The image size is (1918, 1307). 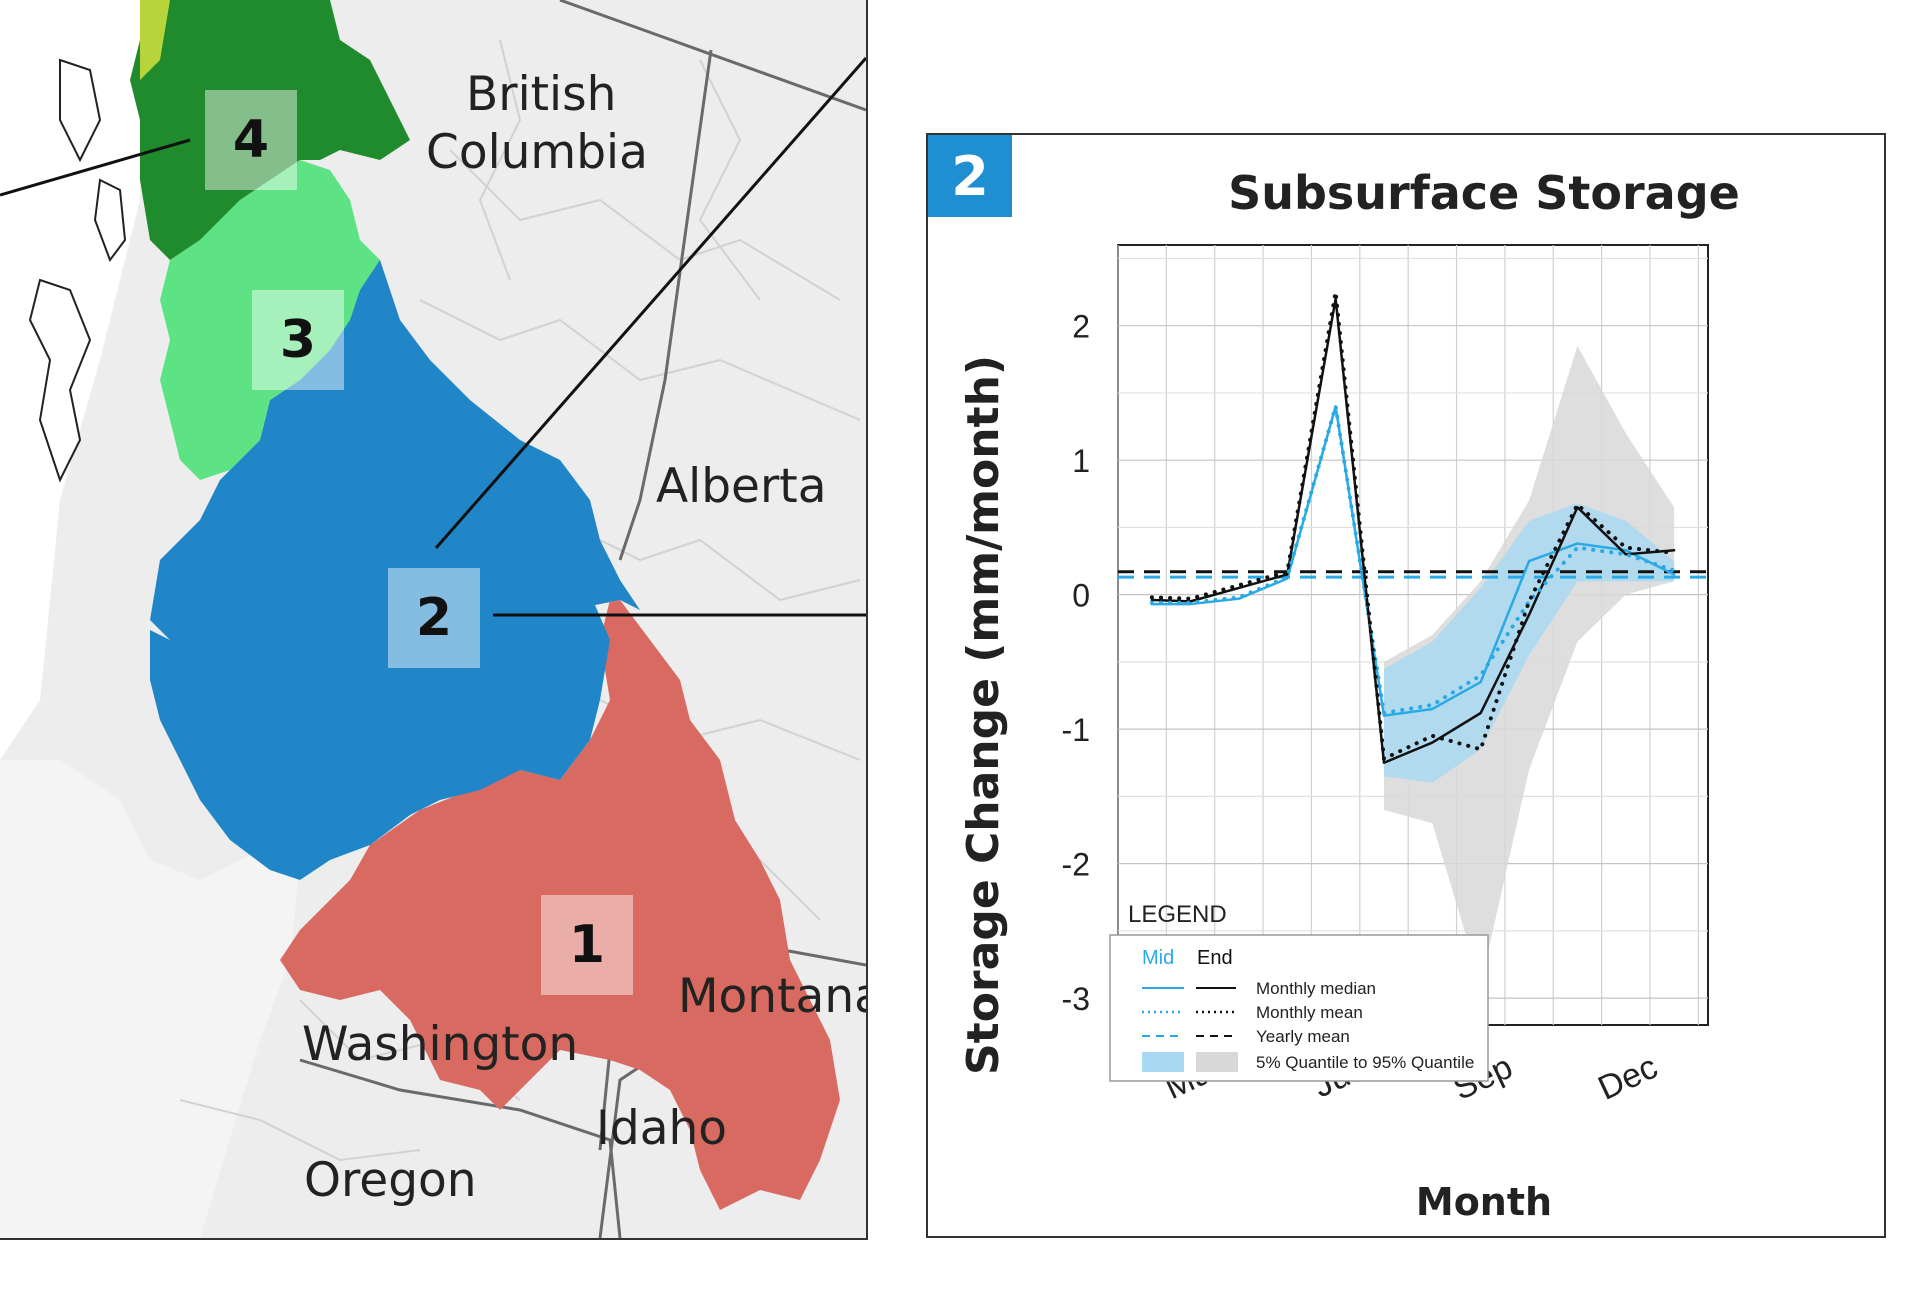 I want to click on y-tick-label: 0, so click(x=1081, y=596).